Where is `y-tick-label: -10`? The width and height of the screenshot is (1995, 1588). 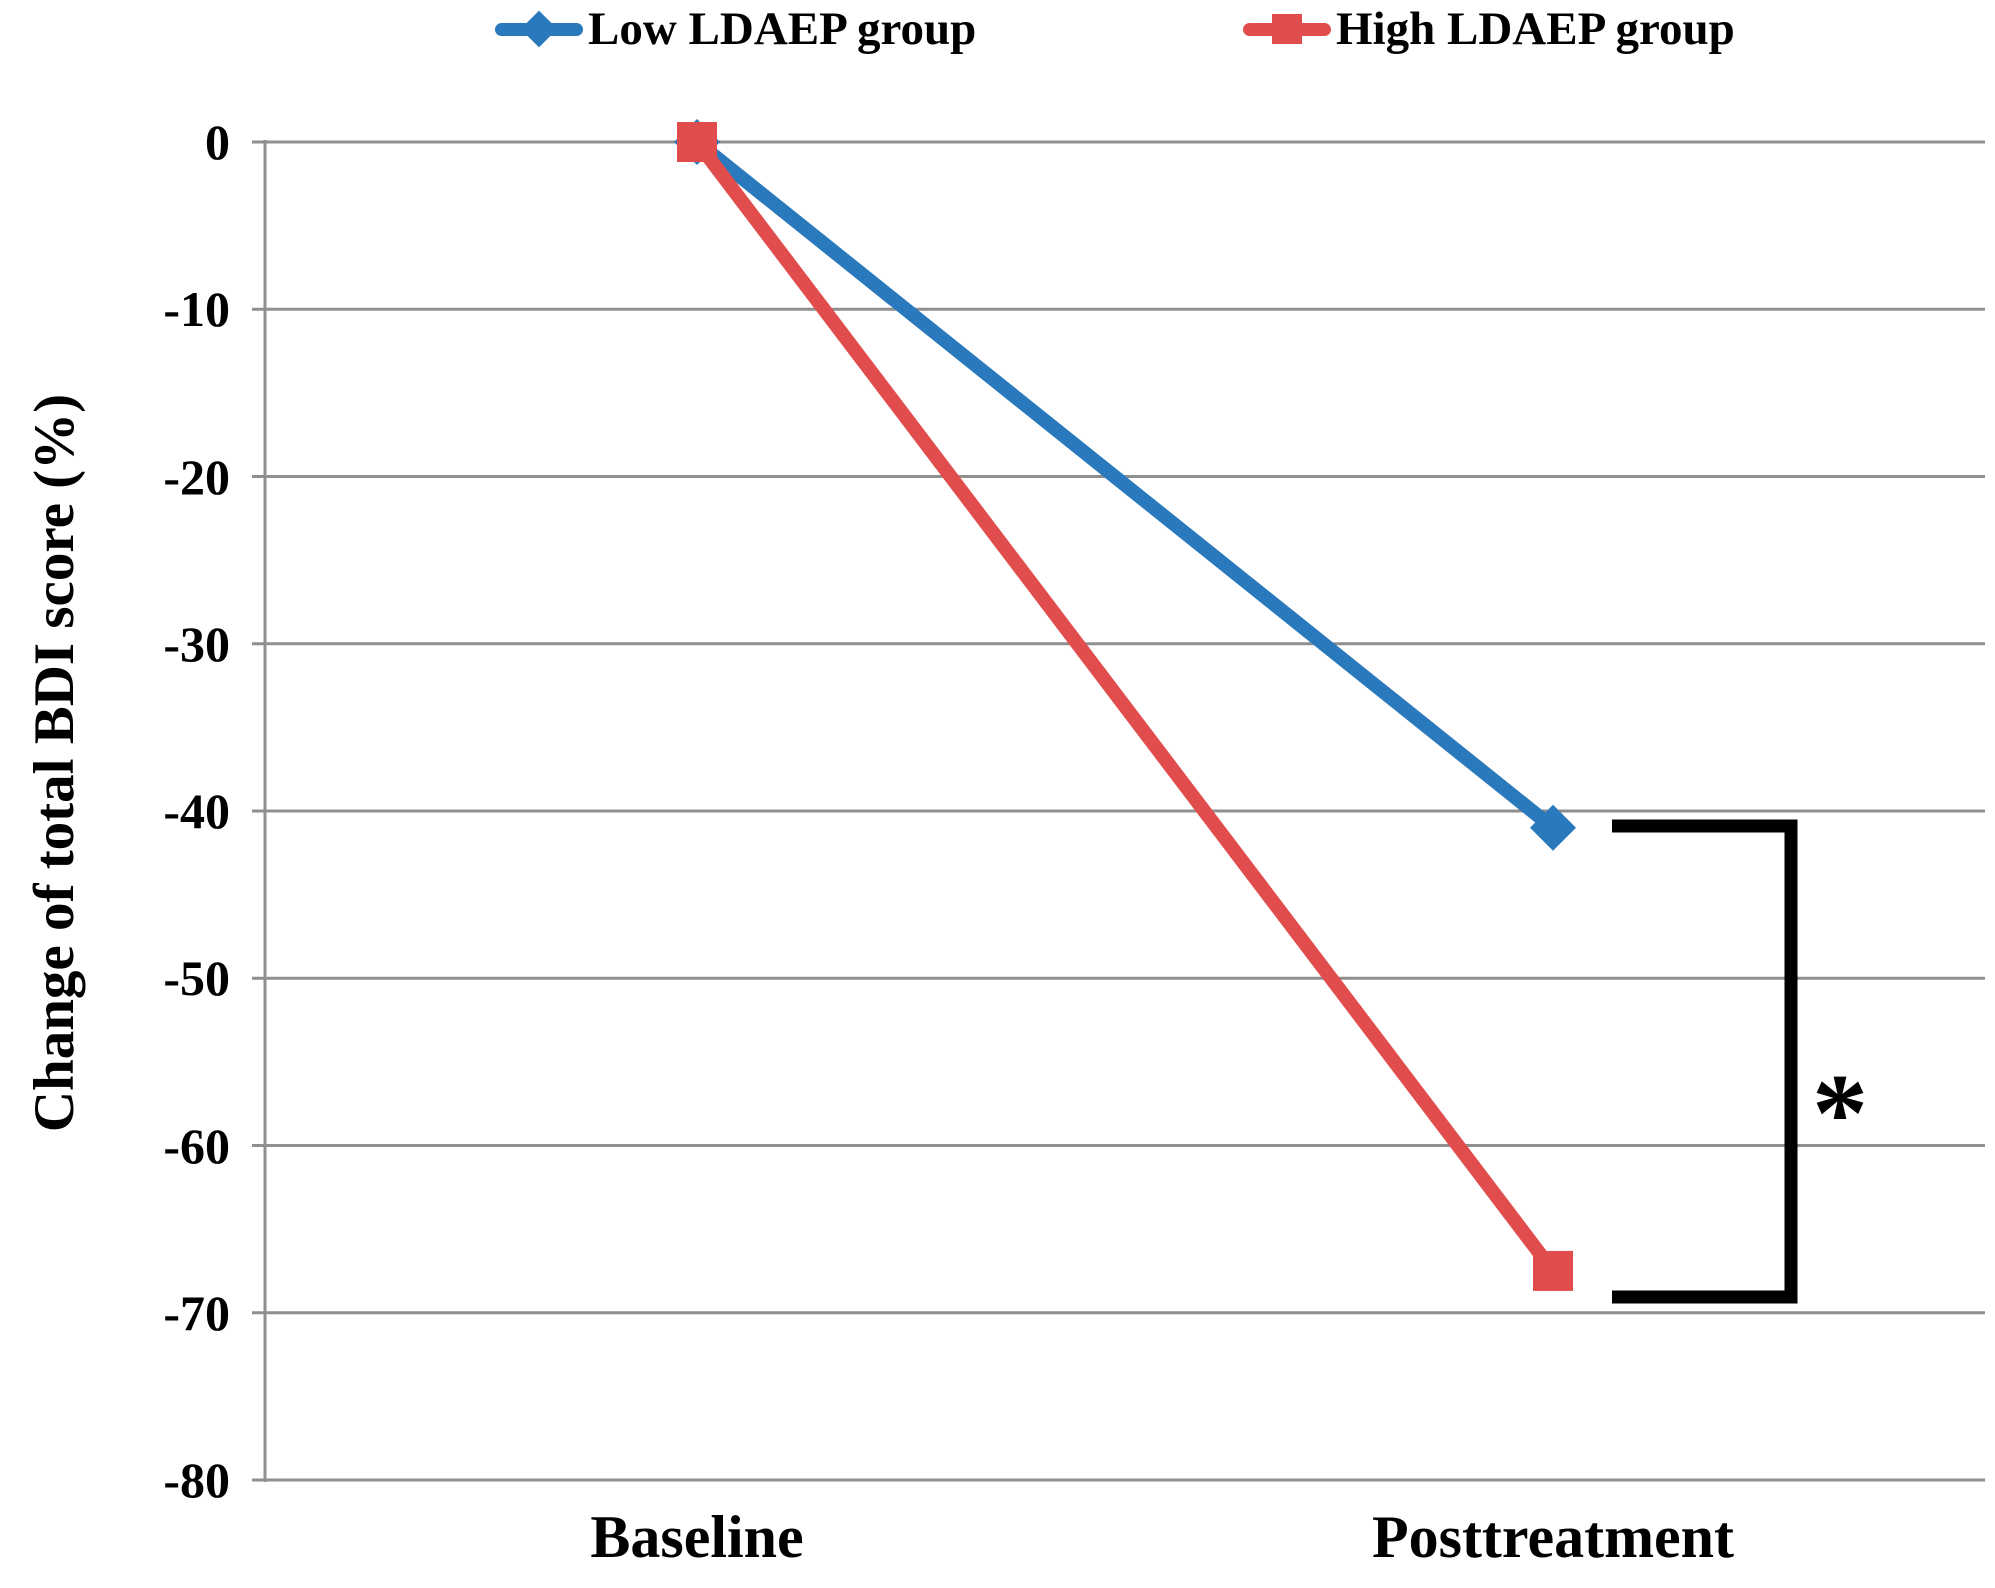 y-tick-label: -10 is located at coordinates (196, 309).